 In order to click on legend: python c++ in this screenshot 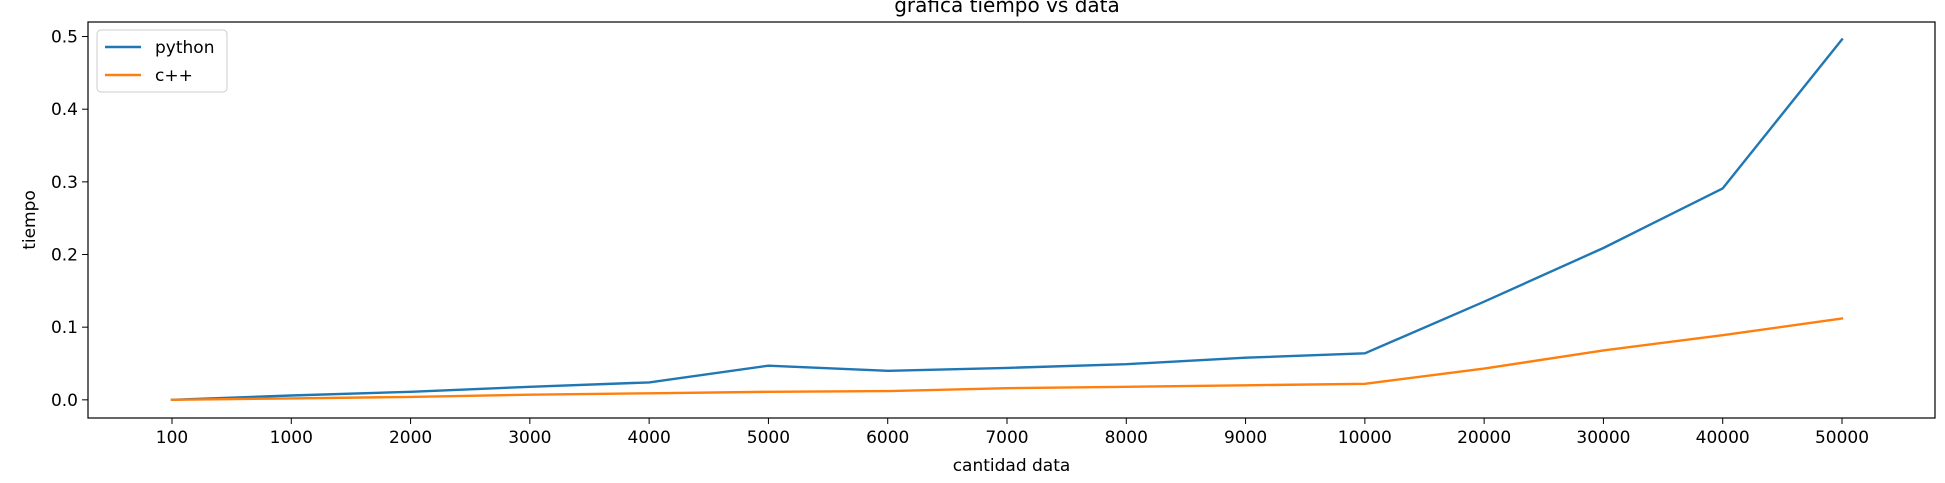, I will do `click(162, 61)`.